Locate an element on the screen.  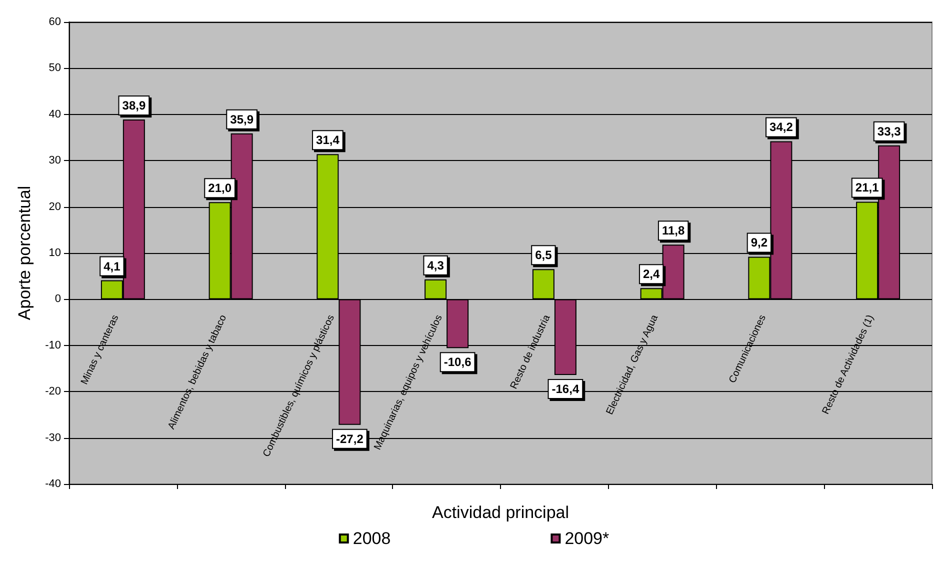
y-axis-title: Aporte porcentual is located at coordinates (24, 253).